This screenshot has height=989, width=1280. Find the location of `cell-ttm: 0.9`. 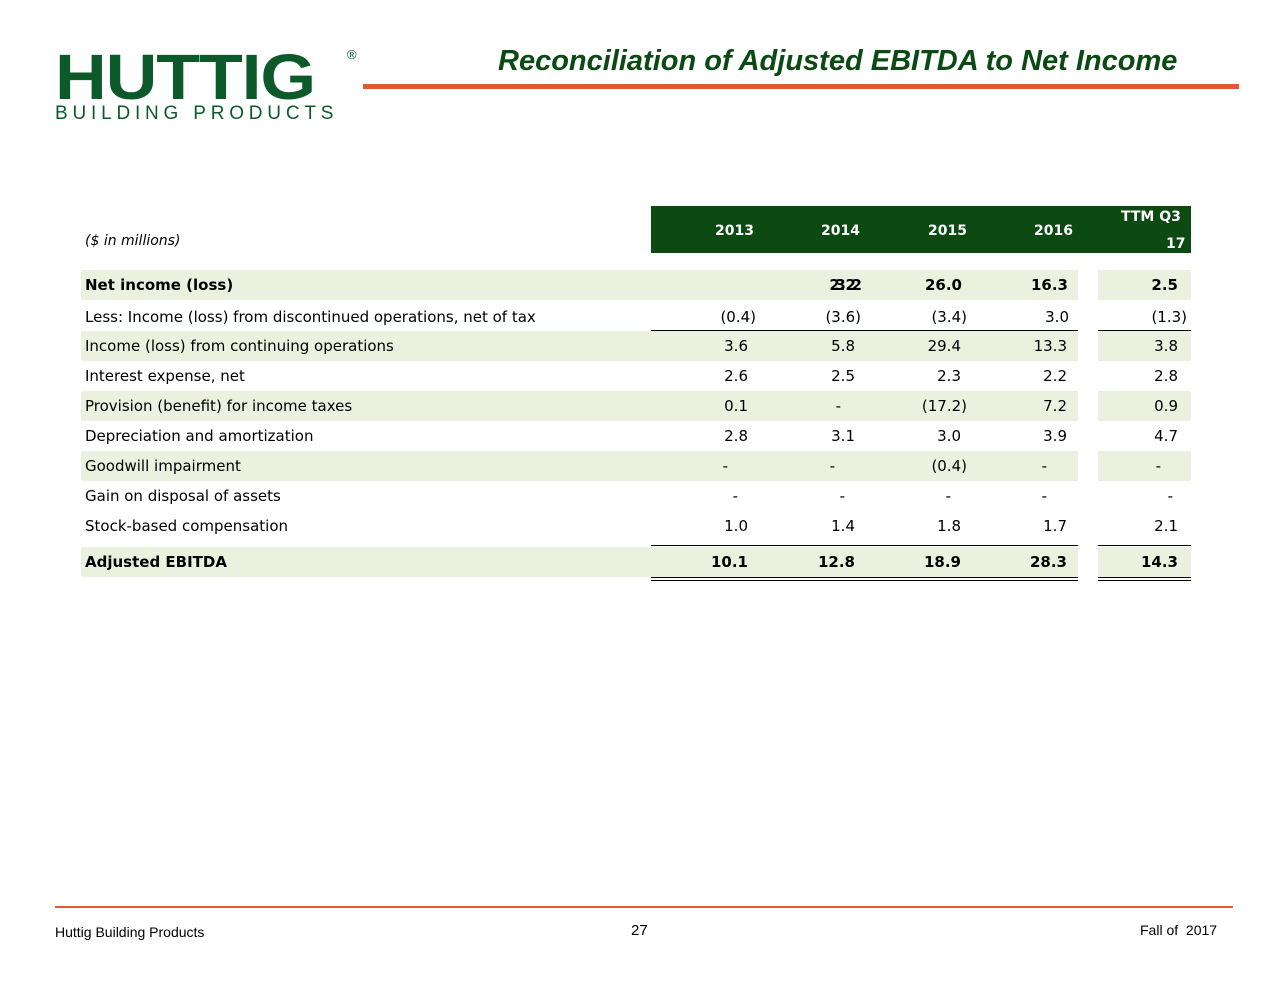

cell-ttm: 0.9 is located at coordinates (1166, 406).